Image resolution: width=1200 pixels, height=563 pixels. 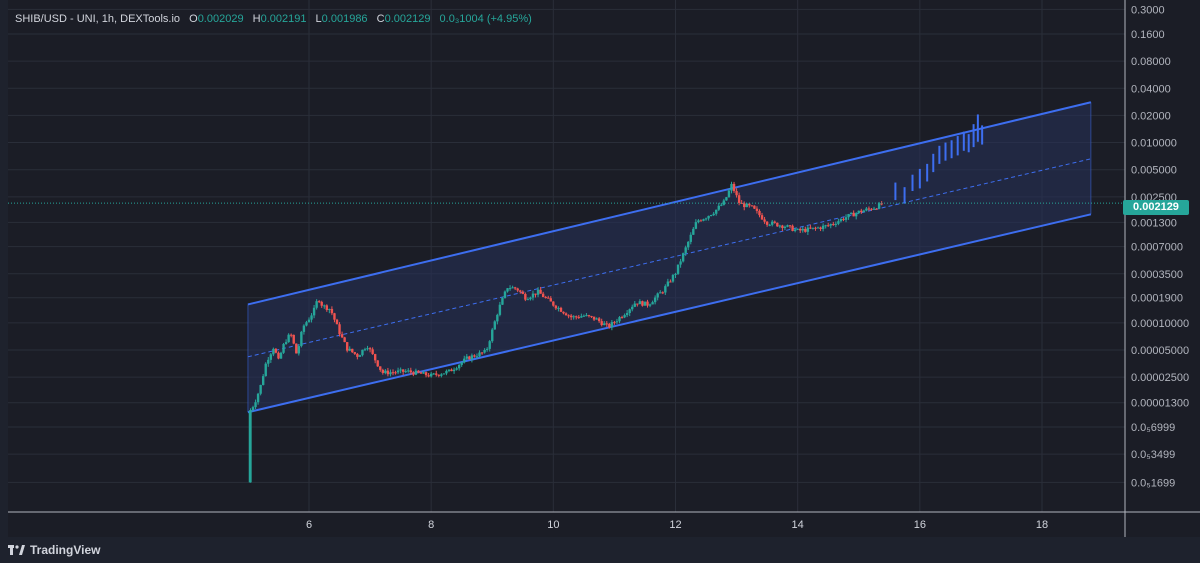 What do you see at coordinates (1160, 404) in the screenshot?
I see `y-tick-label: 0.00001300` at bounding box center [1160, 404].